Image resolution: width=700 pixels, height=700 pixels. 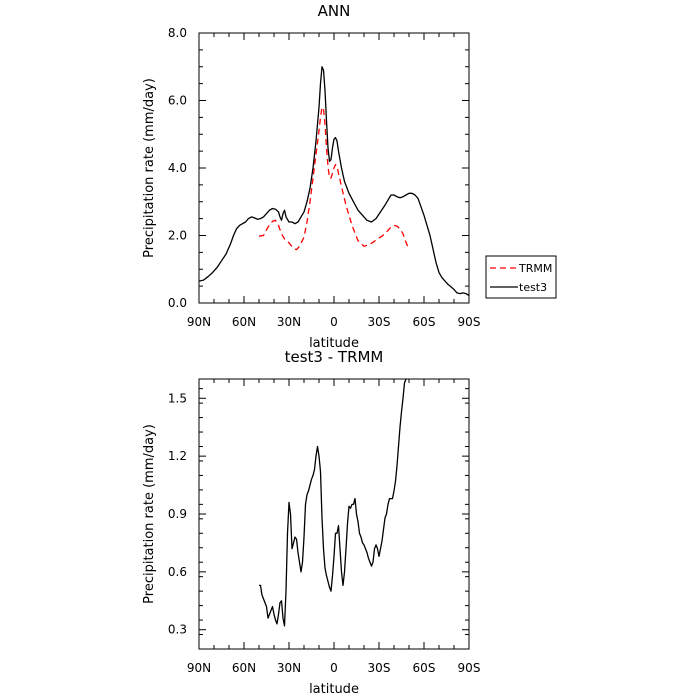 I want to click on series-line-trmm, so click(x=334, y=178).